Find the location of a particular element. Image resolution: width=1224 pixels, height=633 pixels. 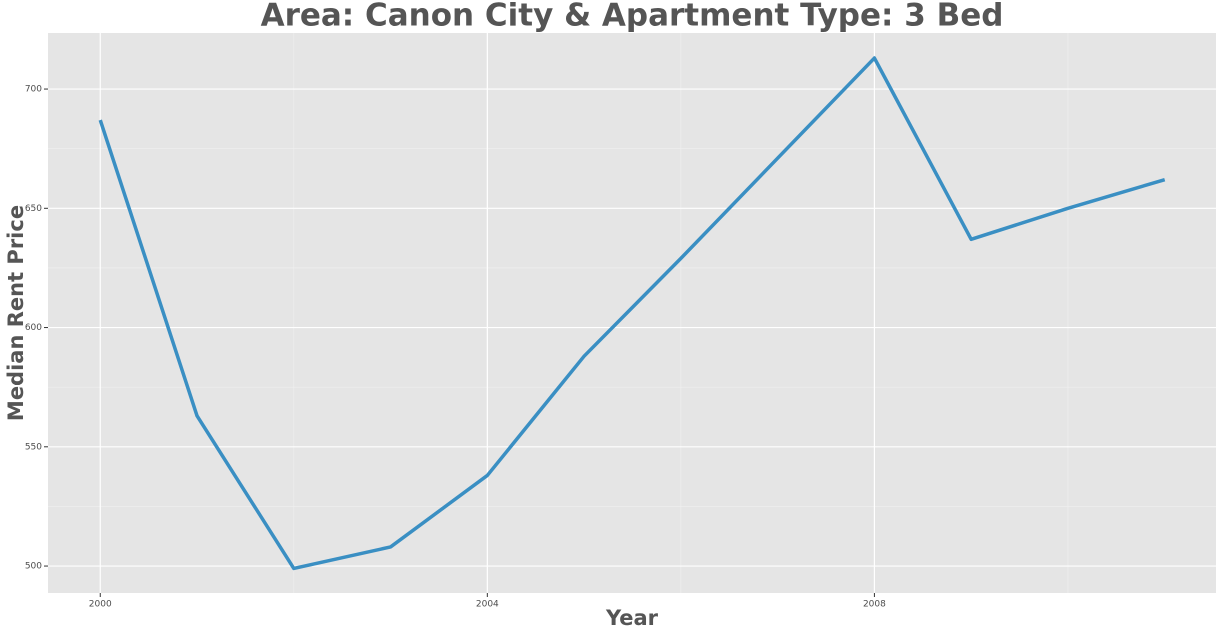

y-tick-label: 500 is located at coordinates (33, 567).